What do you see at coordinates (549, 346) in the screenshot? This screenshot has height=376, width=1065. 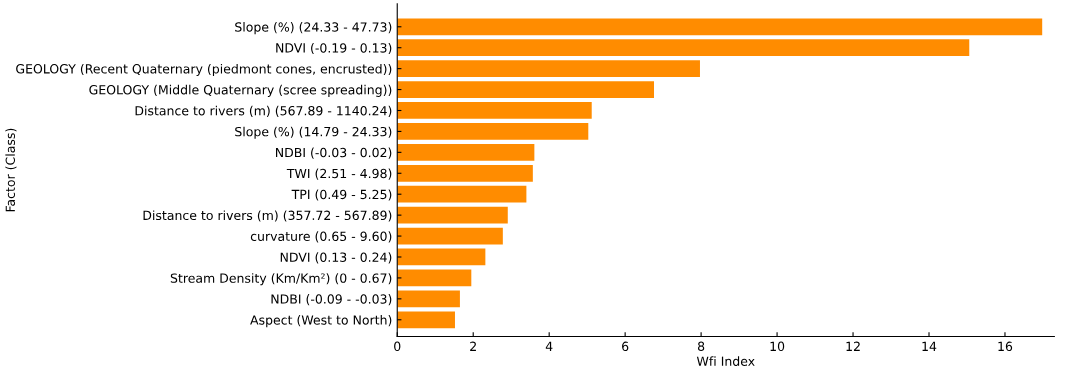 I see `x-tick-label: 4` at bounding box center [549, 346].